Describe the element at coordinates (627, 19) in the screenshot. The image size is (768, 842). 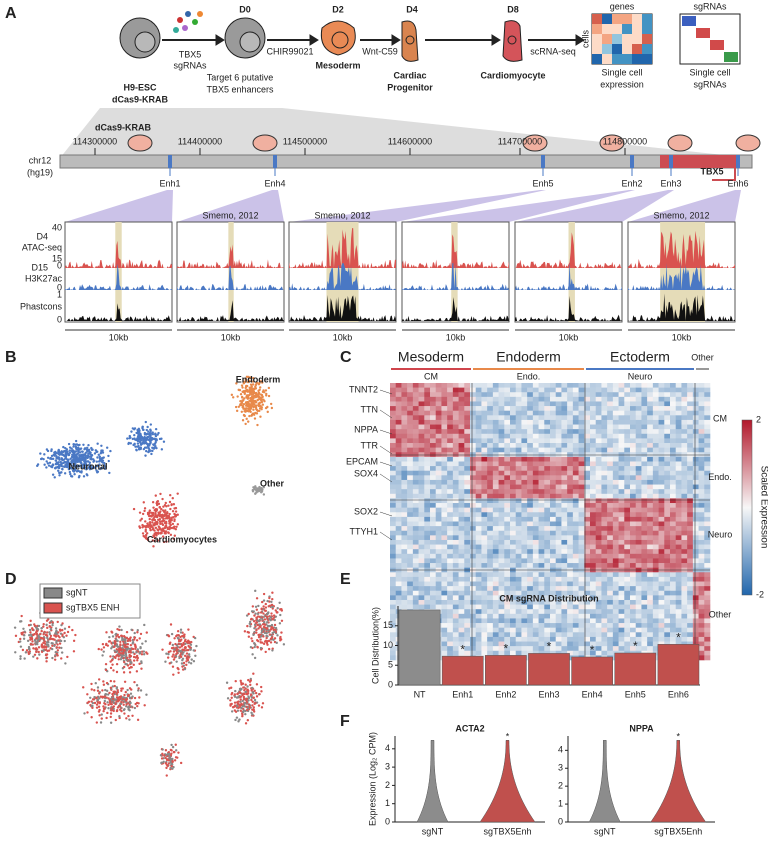
I see `matrix-cell` at that location.